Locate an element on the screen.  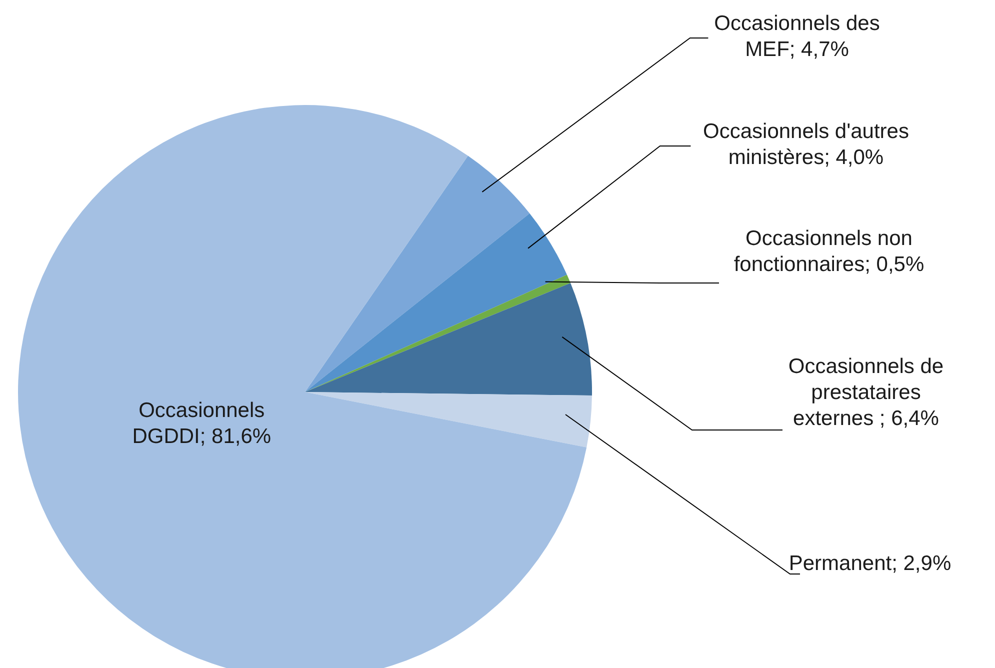
slice-label: Occasionnels de prestataires externes ; 6,4% is located at coordinates (866, 392).